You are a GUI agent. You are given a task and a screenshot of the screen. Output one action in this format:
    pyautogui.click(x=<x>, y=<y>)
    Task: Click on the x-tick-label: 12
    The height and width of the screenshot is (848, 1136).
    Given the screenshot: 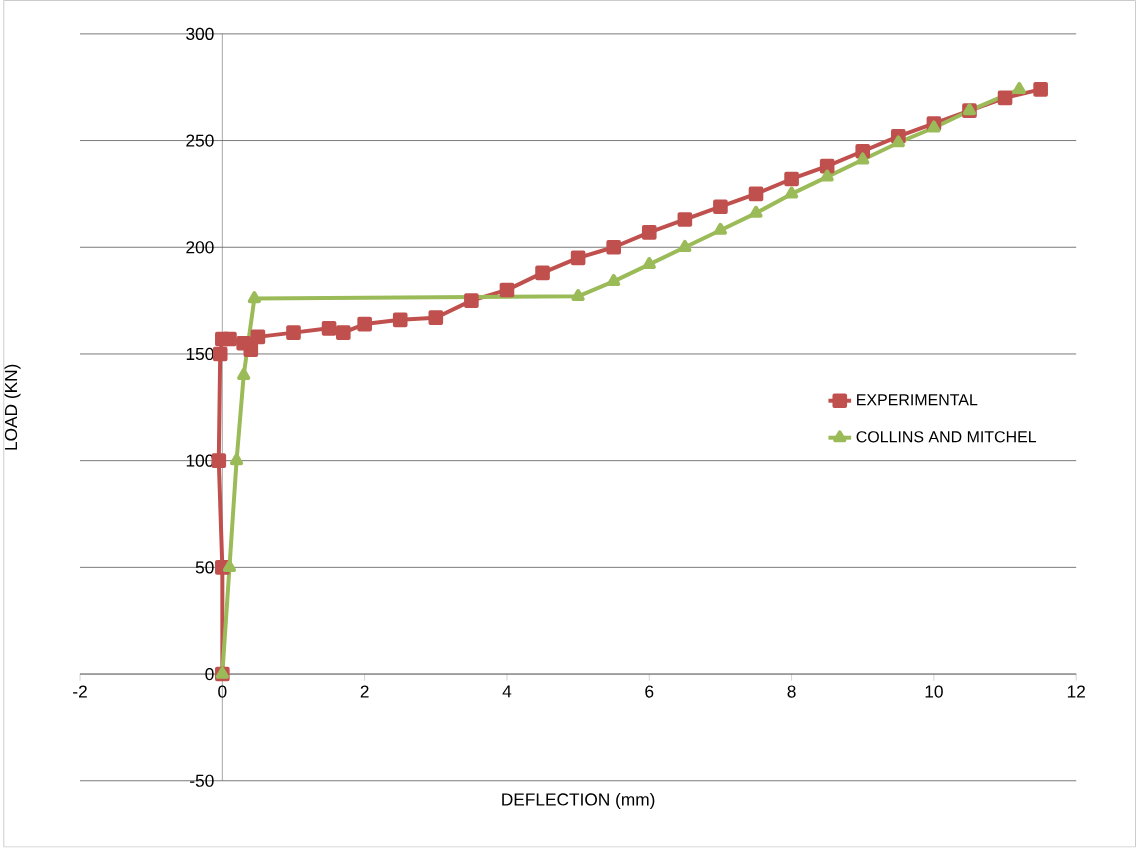 What is the action you would take?
    pyautogui.click(x=1076, y=691)
    